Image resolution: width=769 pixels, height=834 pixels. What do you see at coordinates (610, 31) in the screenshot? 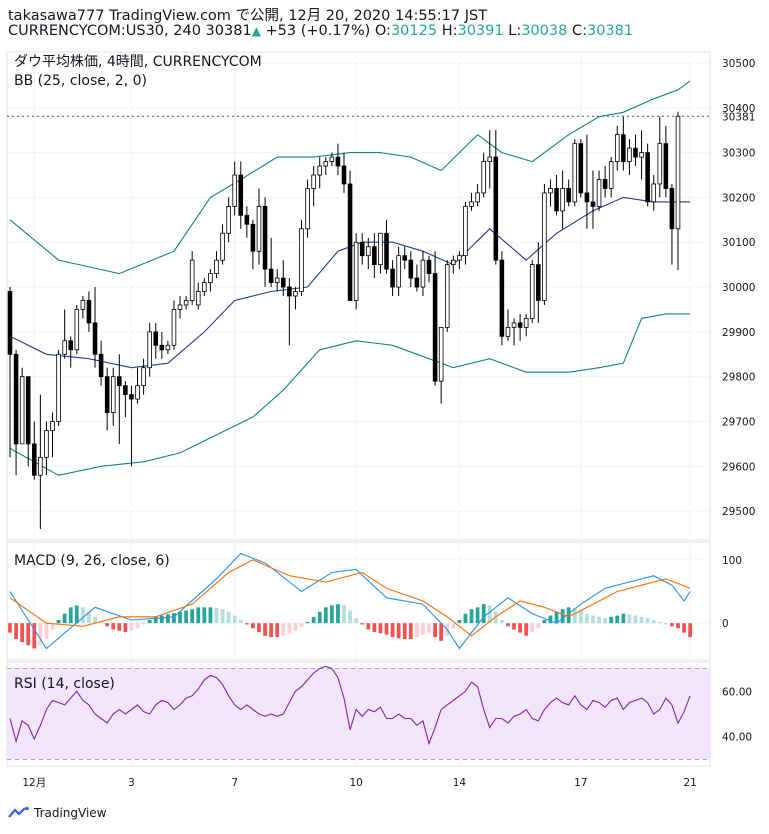
I see `close-value: 30381` at bounding box center [610, 31].